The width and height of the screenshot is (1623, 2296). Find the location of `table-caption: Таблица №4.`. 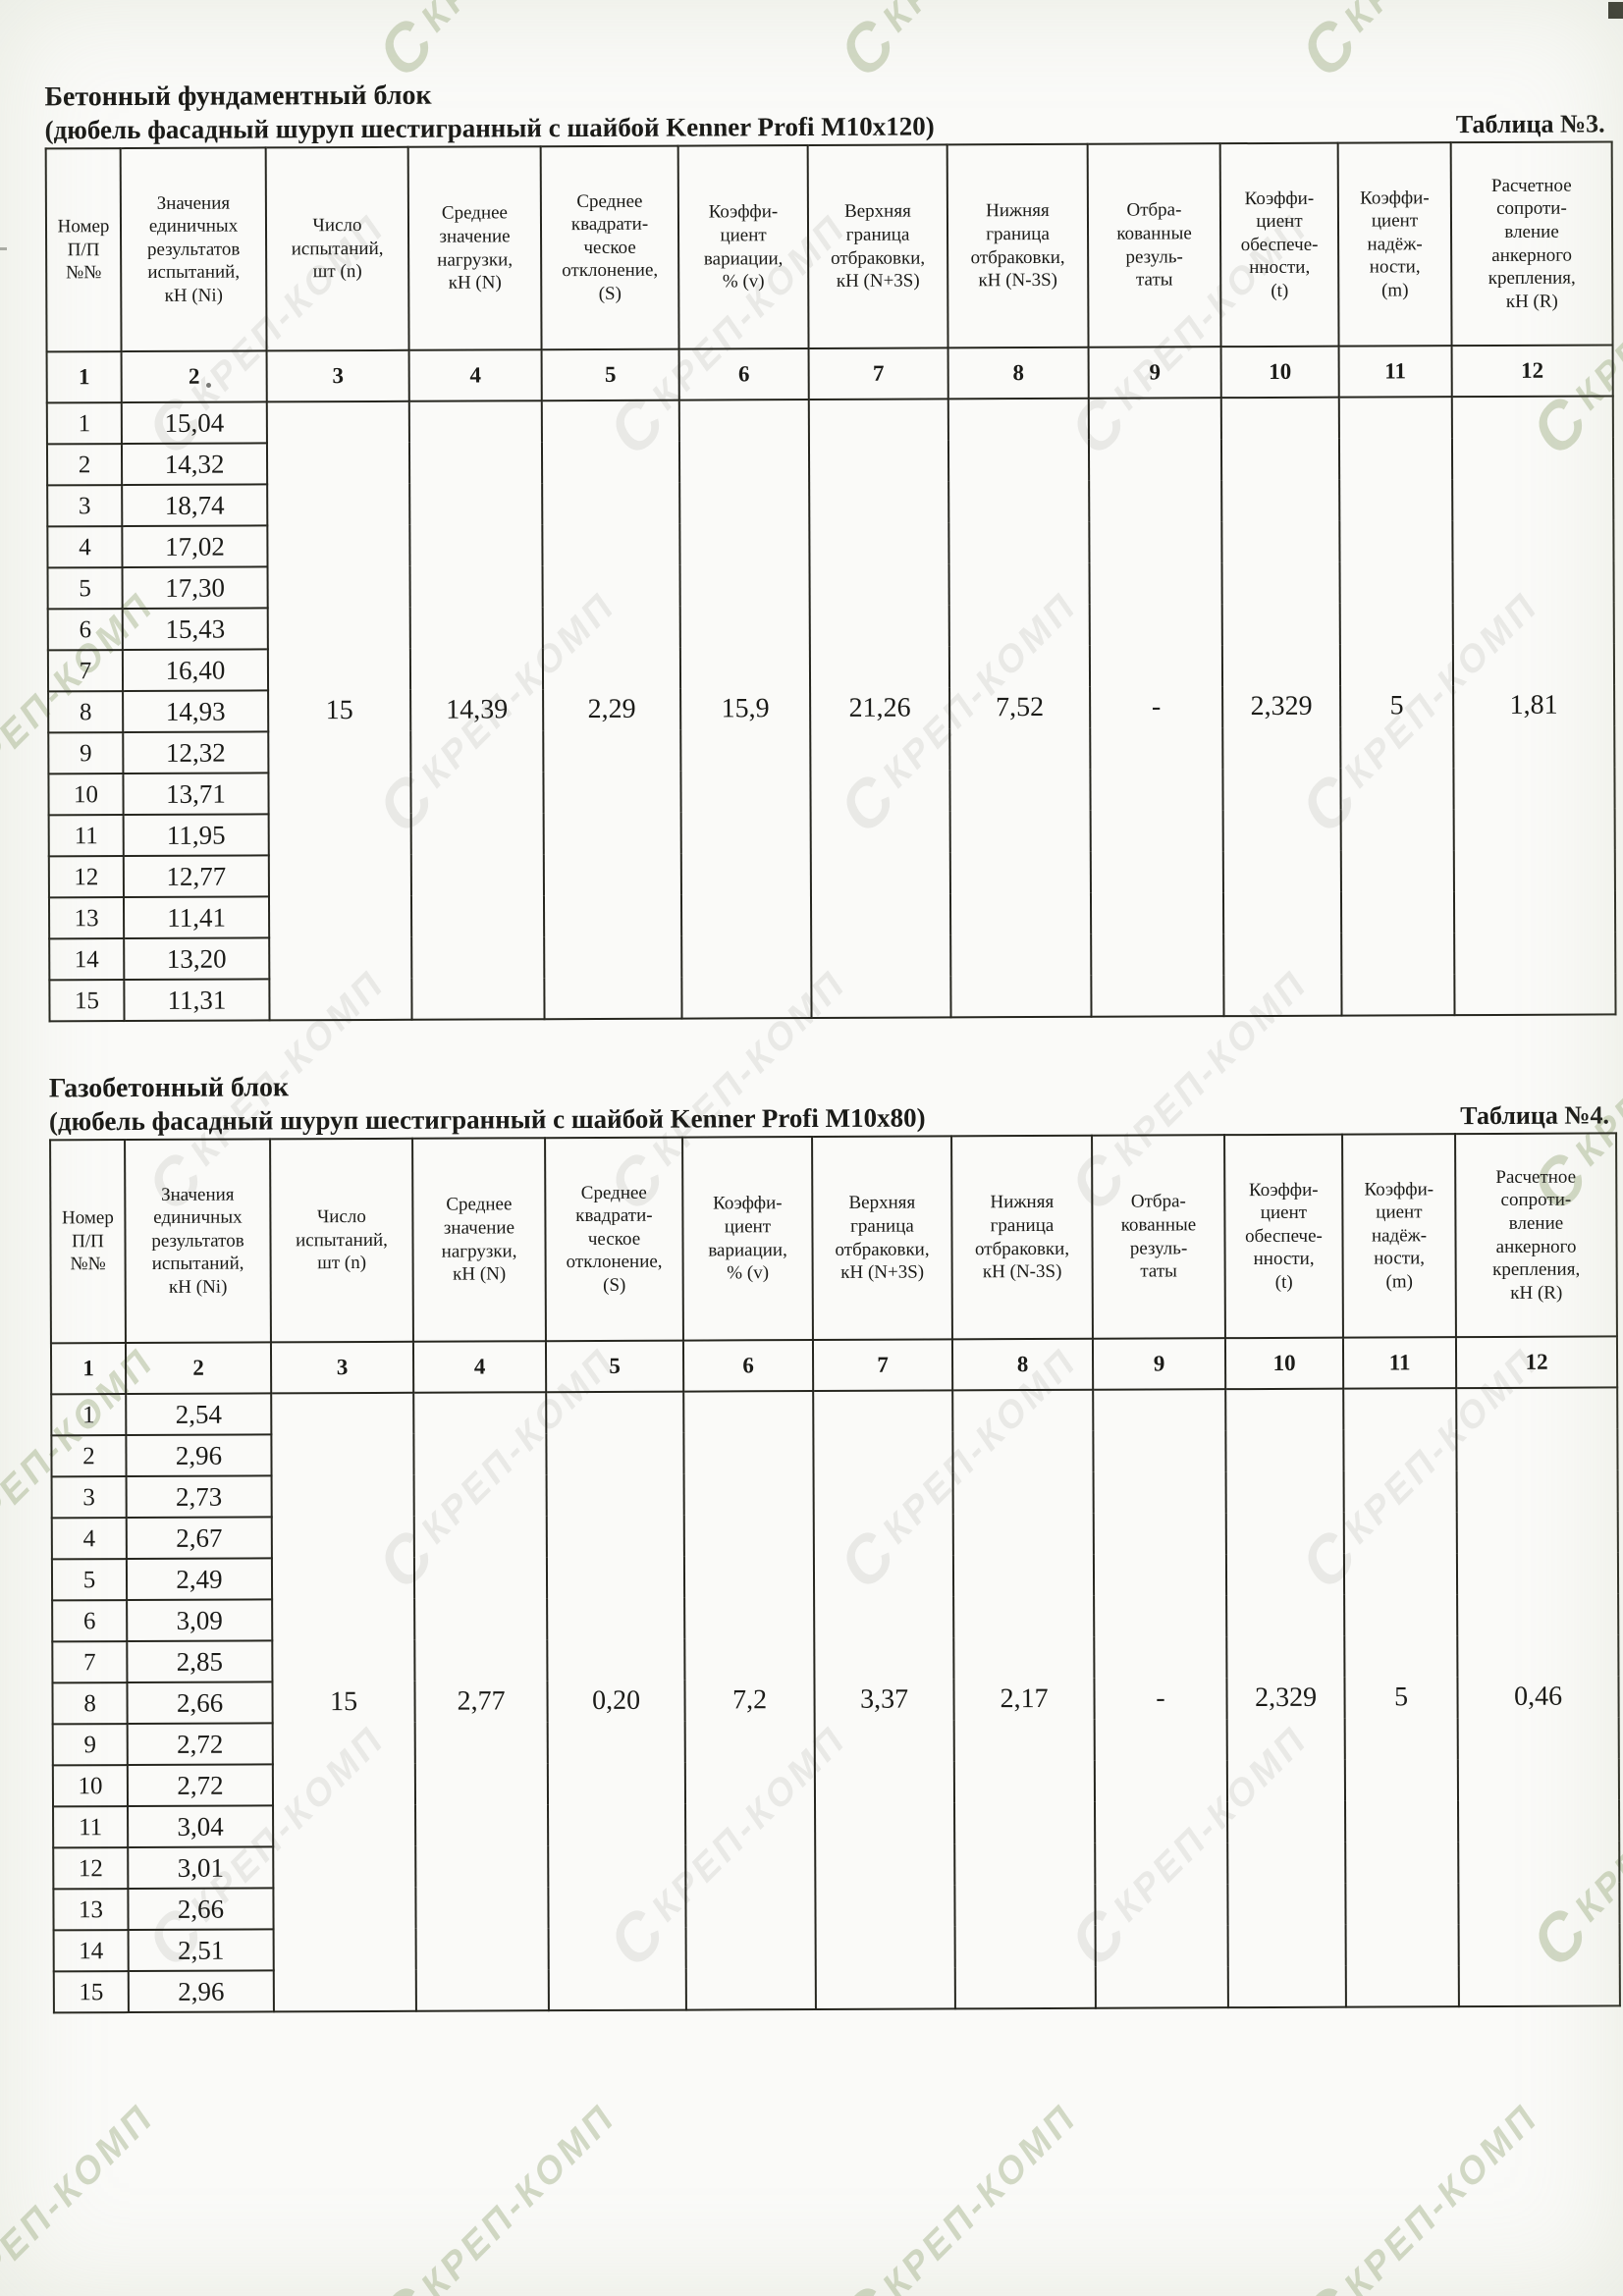

table-caption: Таблица №4. is located at coordinates (1535, 1115).